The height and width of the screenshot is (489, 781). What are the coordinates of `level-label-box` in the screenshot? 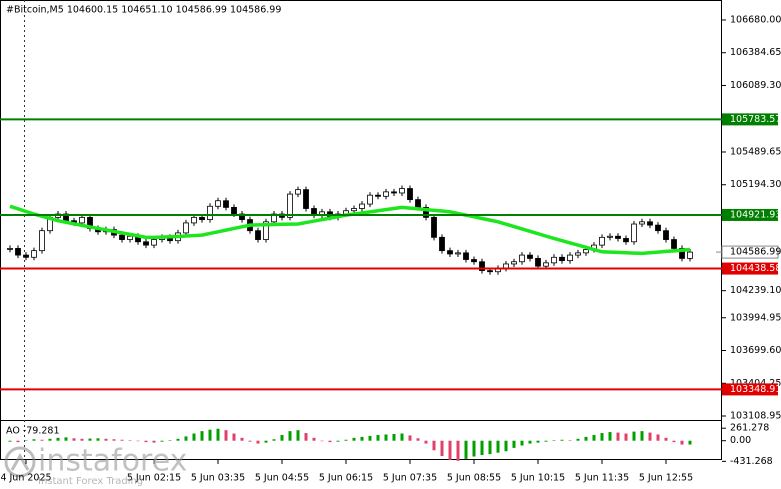 It's located at (750, 268).